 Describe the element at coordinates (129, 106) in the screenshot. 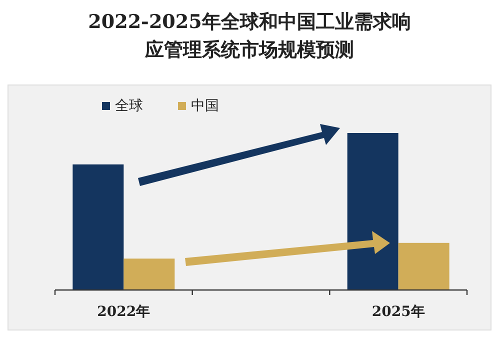

I see `legend-label: 全球` at that location.